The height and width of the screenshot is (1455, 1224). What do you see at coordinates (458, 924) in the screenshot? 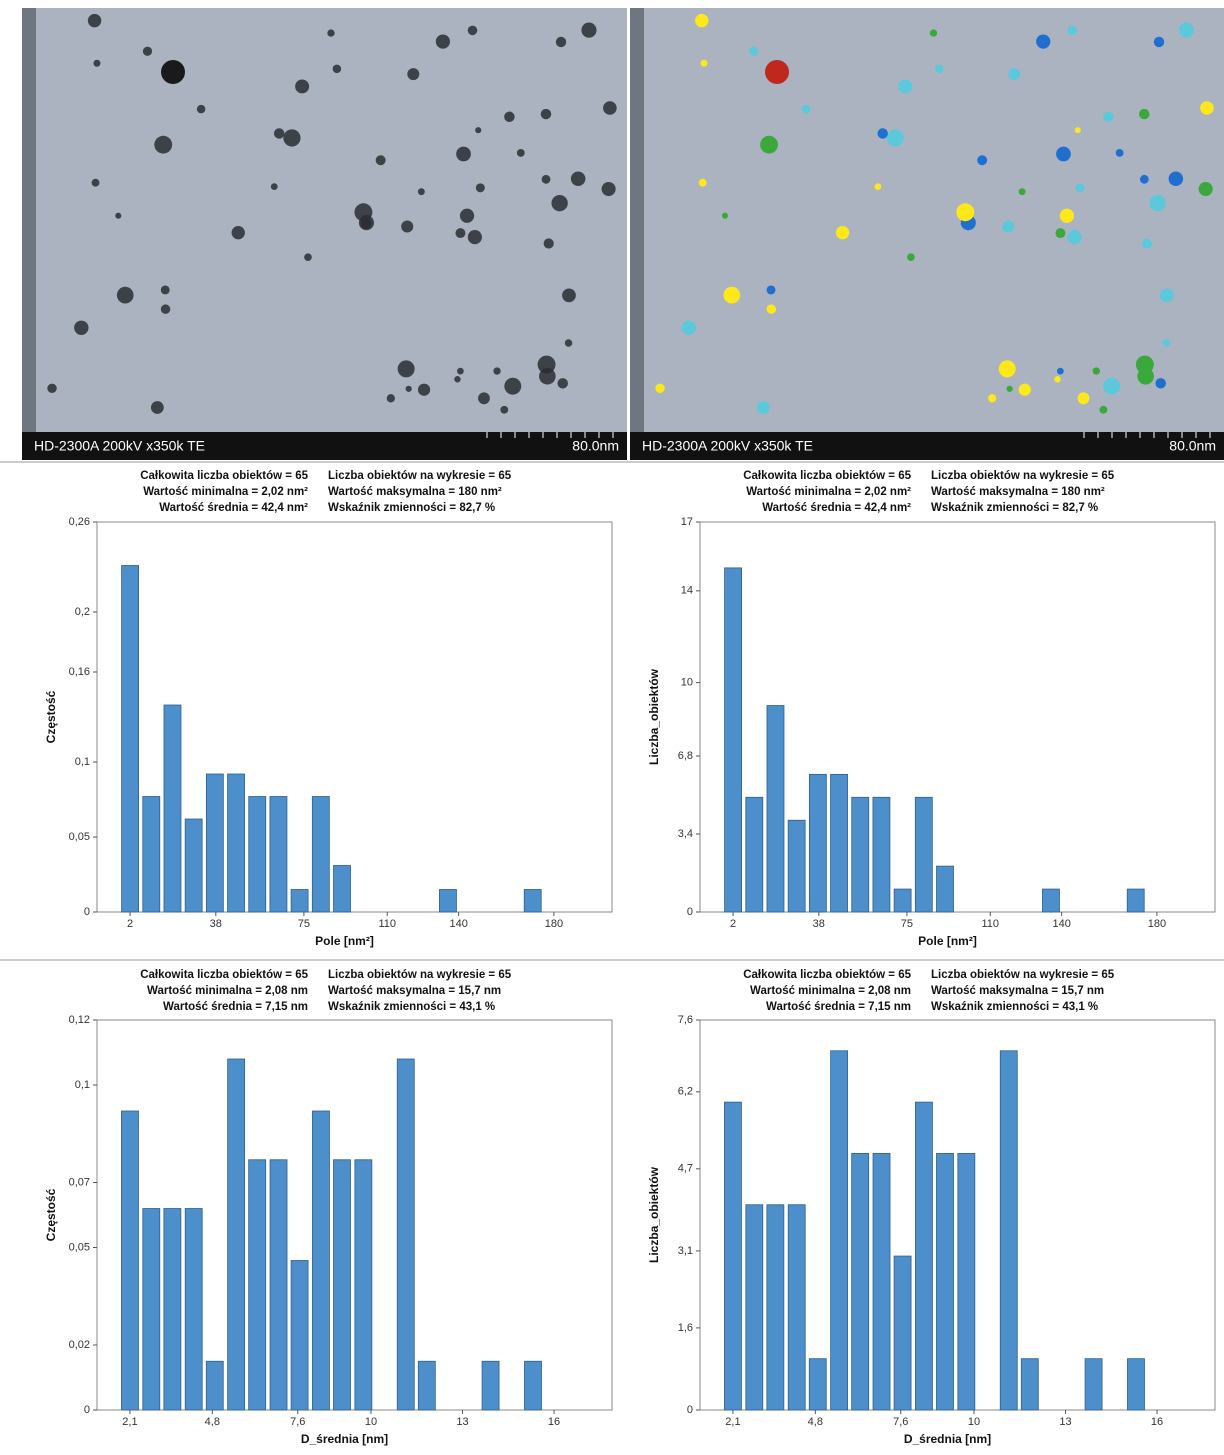
I see `x-tick-label: 140` at bounding box center [458, 924].